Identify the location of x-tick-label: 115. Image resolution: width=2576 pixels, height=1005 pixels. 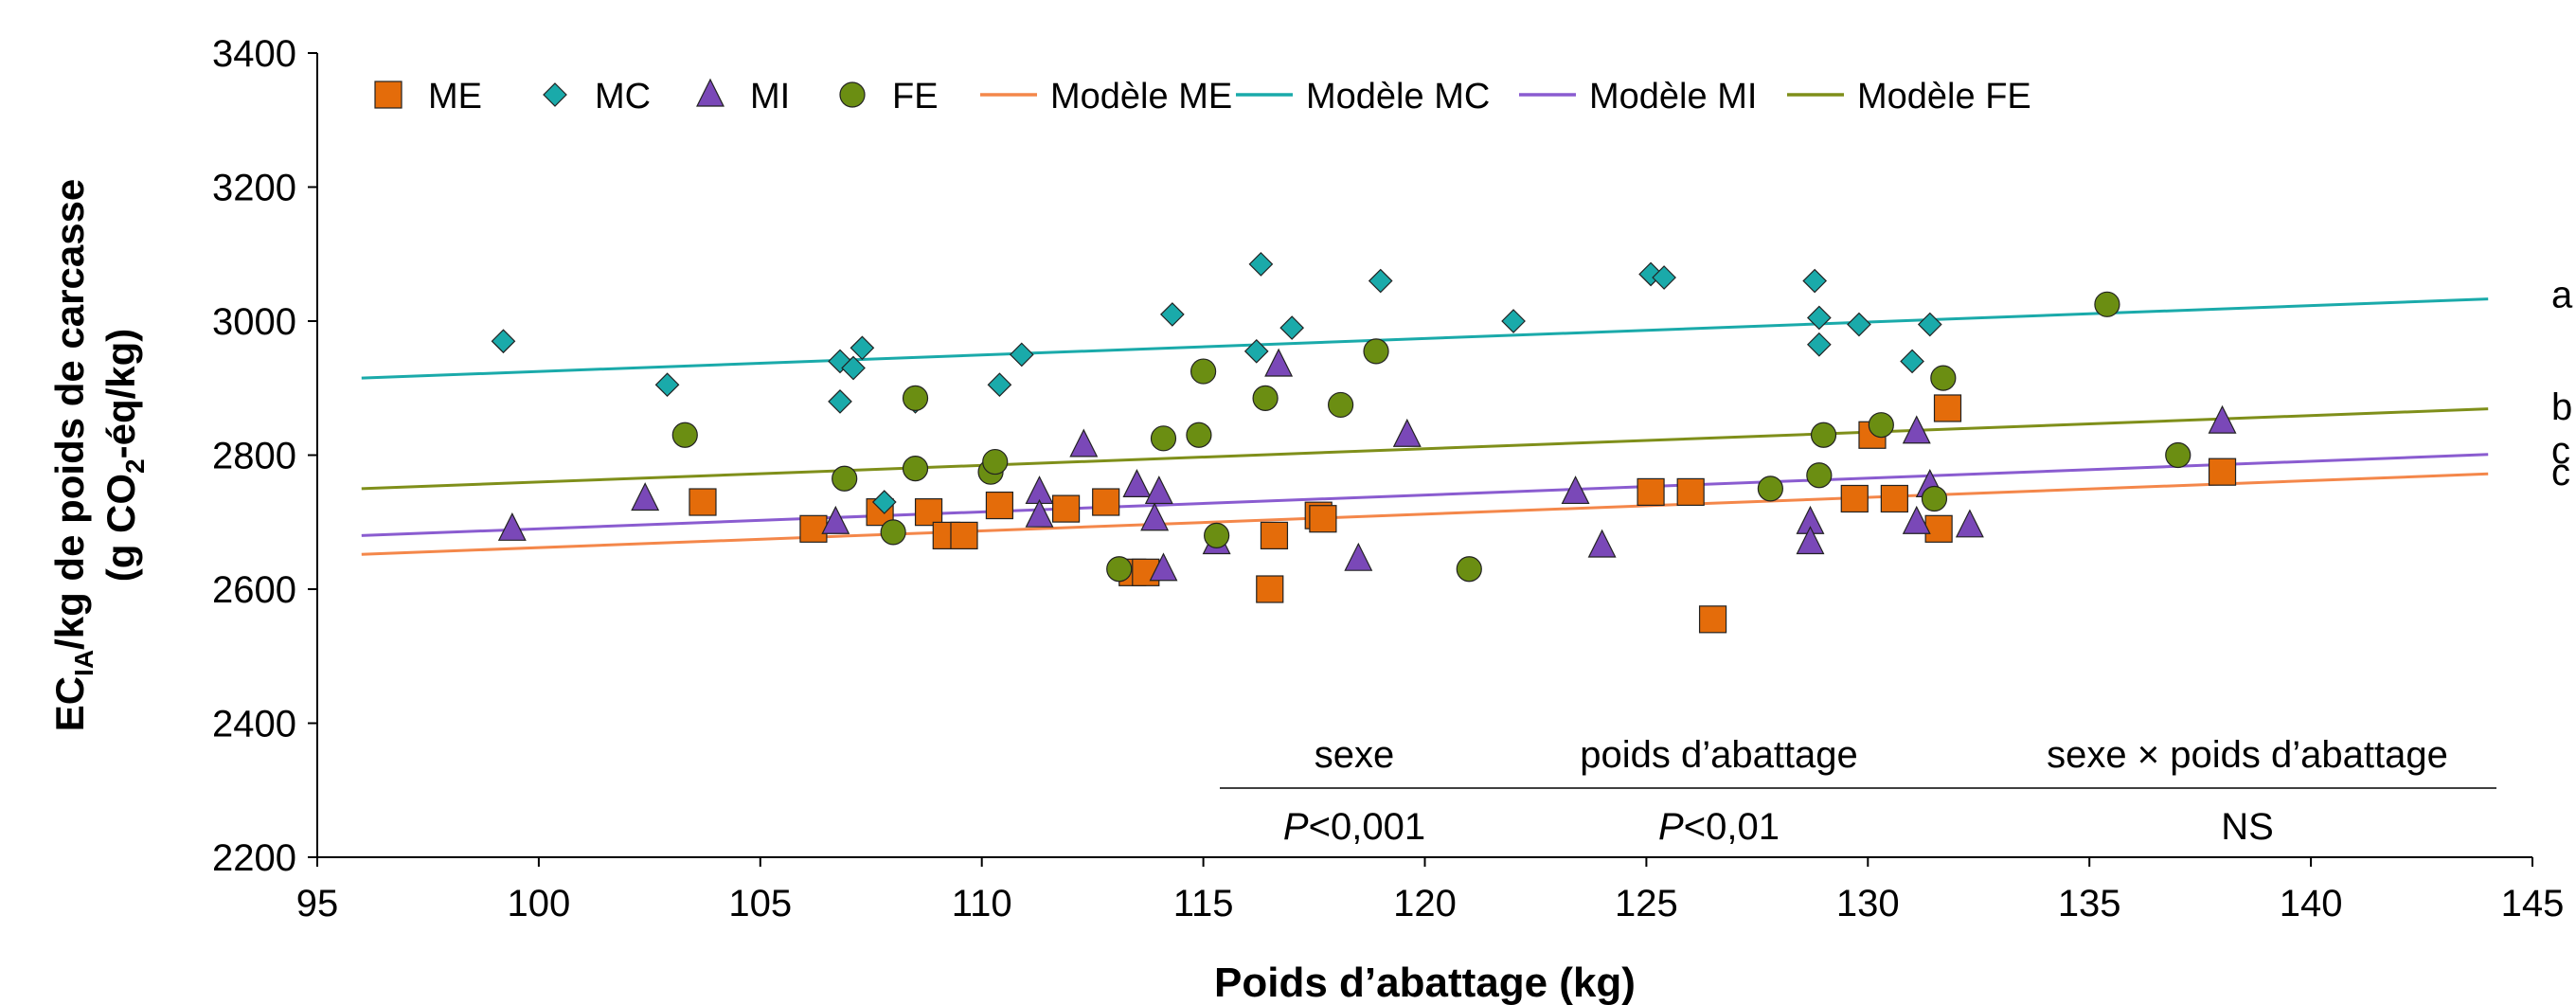
(1203, 903).